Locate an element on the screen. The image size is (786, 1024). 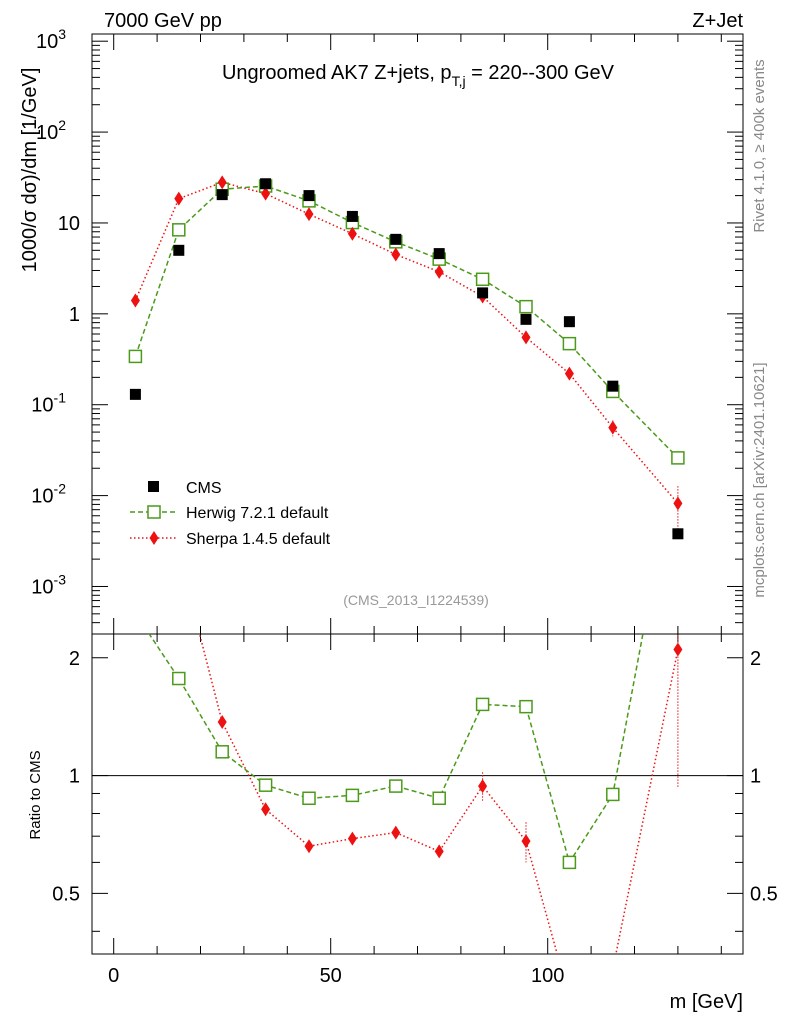
y-tick-label-main: 1 is located at coordinates (74, 315).